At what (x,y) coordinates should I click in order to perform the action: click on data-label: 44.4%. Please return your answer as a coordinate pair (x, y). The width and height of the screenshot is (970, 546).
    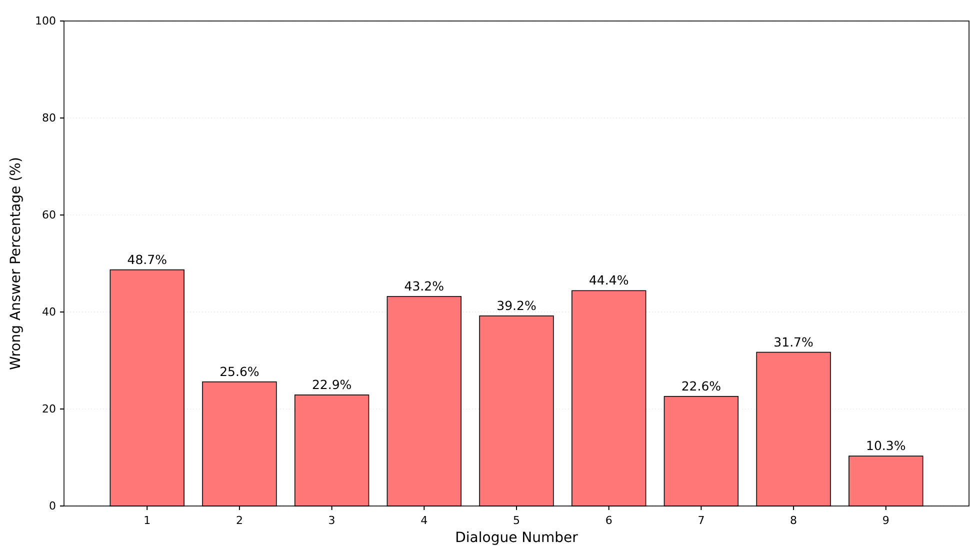
    Looking at the image, I should click on (608, 280).